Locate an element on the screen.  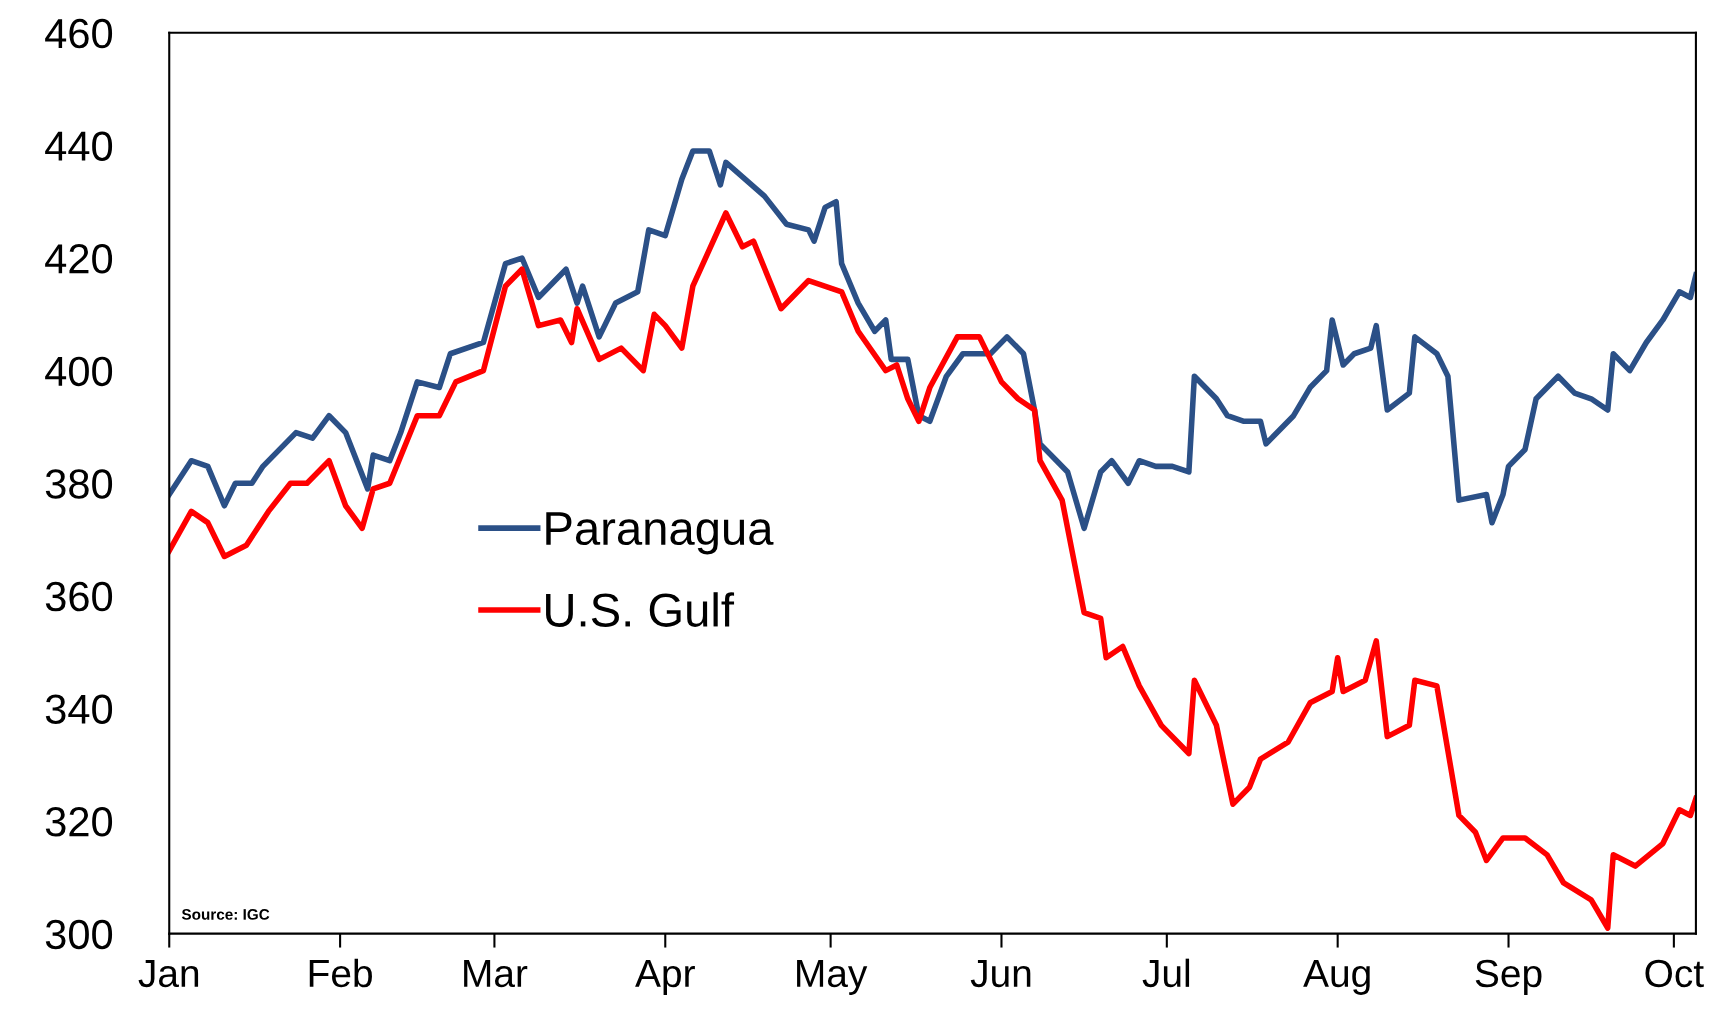
y-tick-label: 320 is located at coordinates (79, 822).